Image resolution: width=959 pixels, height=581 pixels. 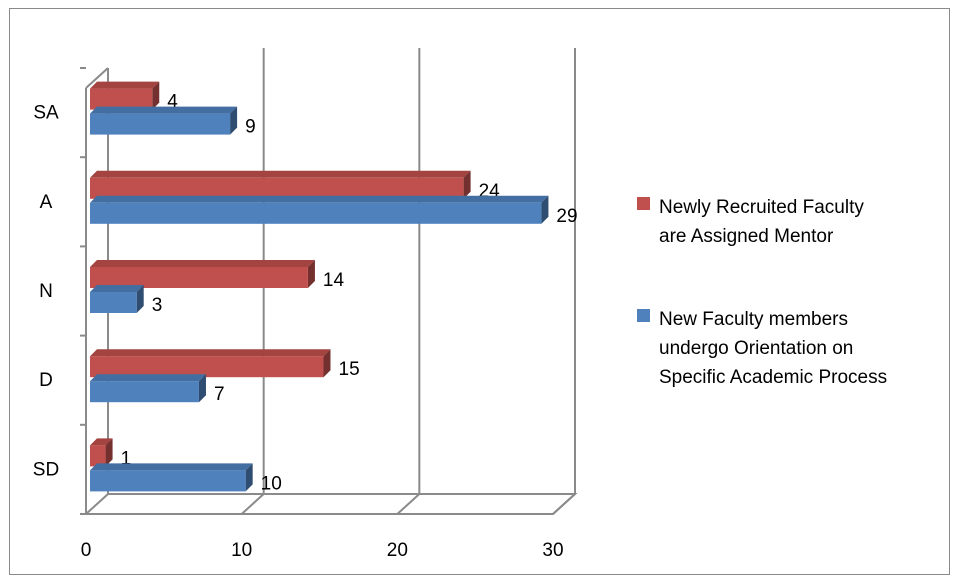 I want to click on data-label: 29, so click(x=566, y=216).